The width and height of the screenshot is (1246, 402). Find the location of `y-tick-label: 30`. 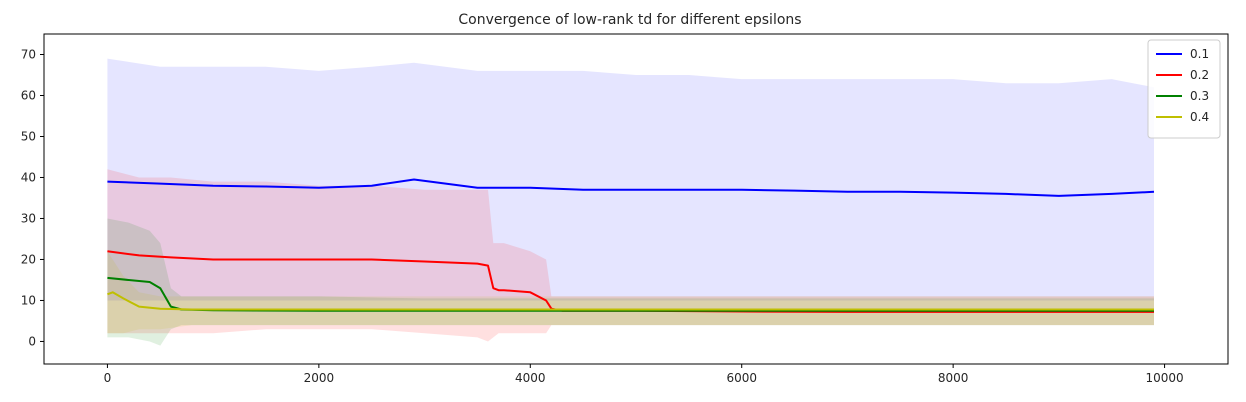

y-tick-label: 30 is located at coordinates (28, 218).